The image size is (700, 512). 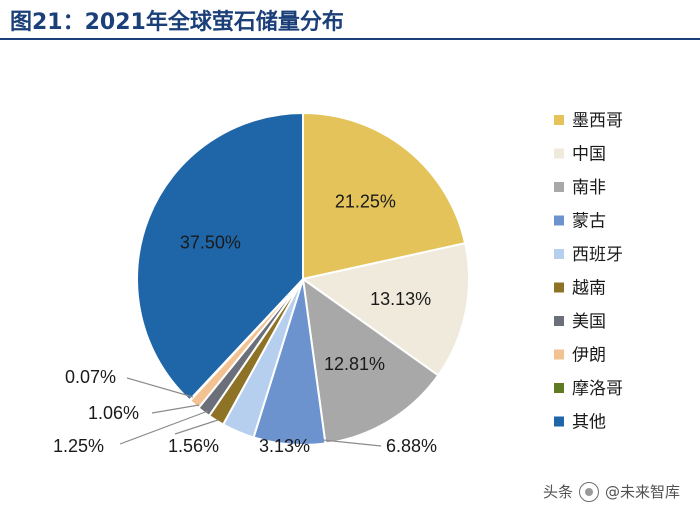 What do you see at coordinates (365, 201) in the screenshot?
I see `slice-1-label: 21.25%` at bounding box center [365, 201].